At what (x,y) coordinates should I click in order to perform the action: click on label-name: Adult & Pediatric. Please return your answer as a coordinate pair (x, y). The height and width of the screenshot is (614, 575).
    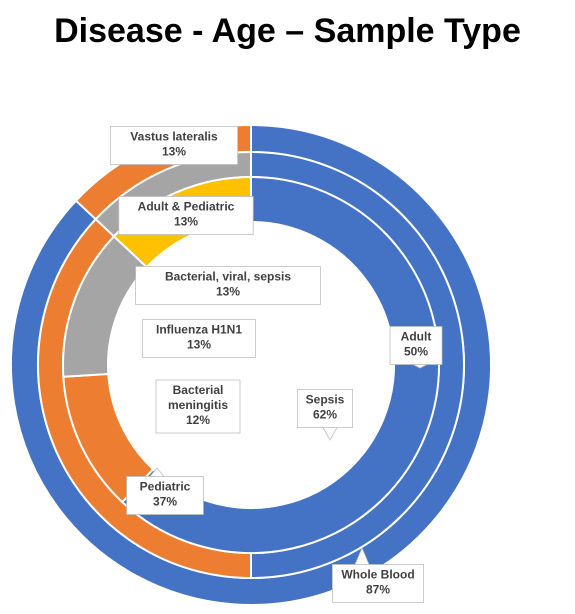
    Looking at the image, I should click on (186, 207).